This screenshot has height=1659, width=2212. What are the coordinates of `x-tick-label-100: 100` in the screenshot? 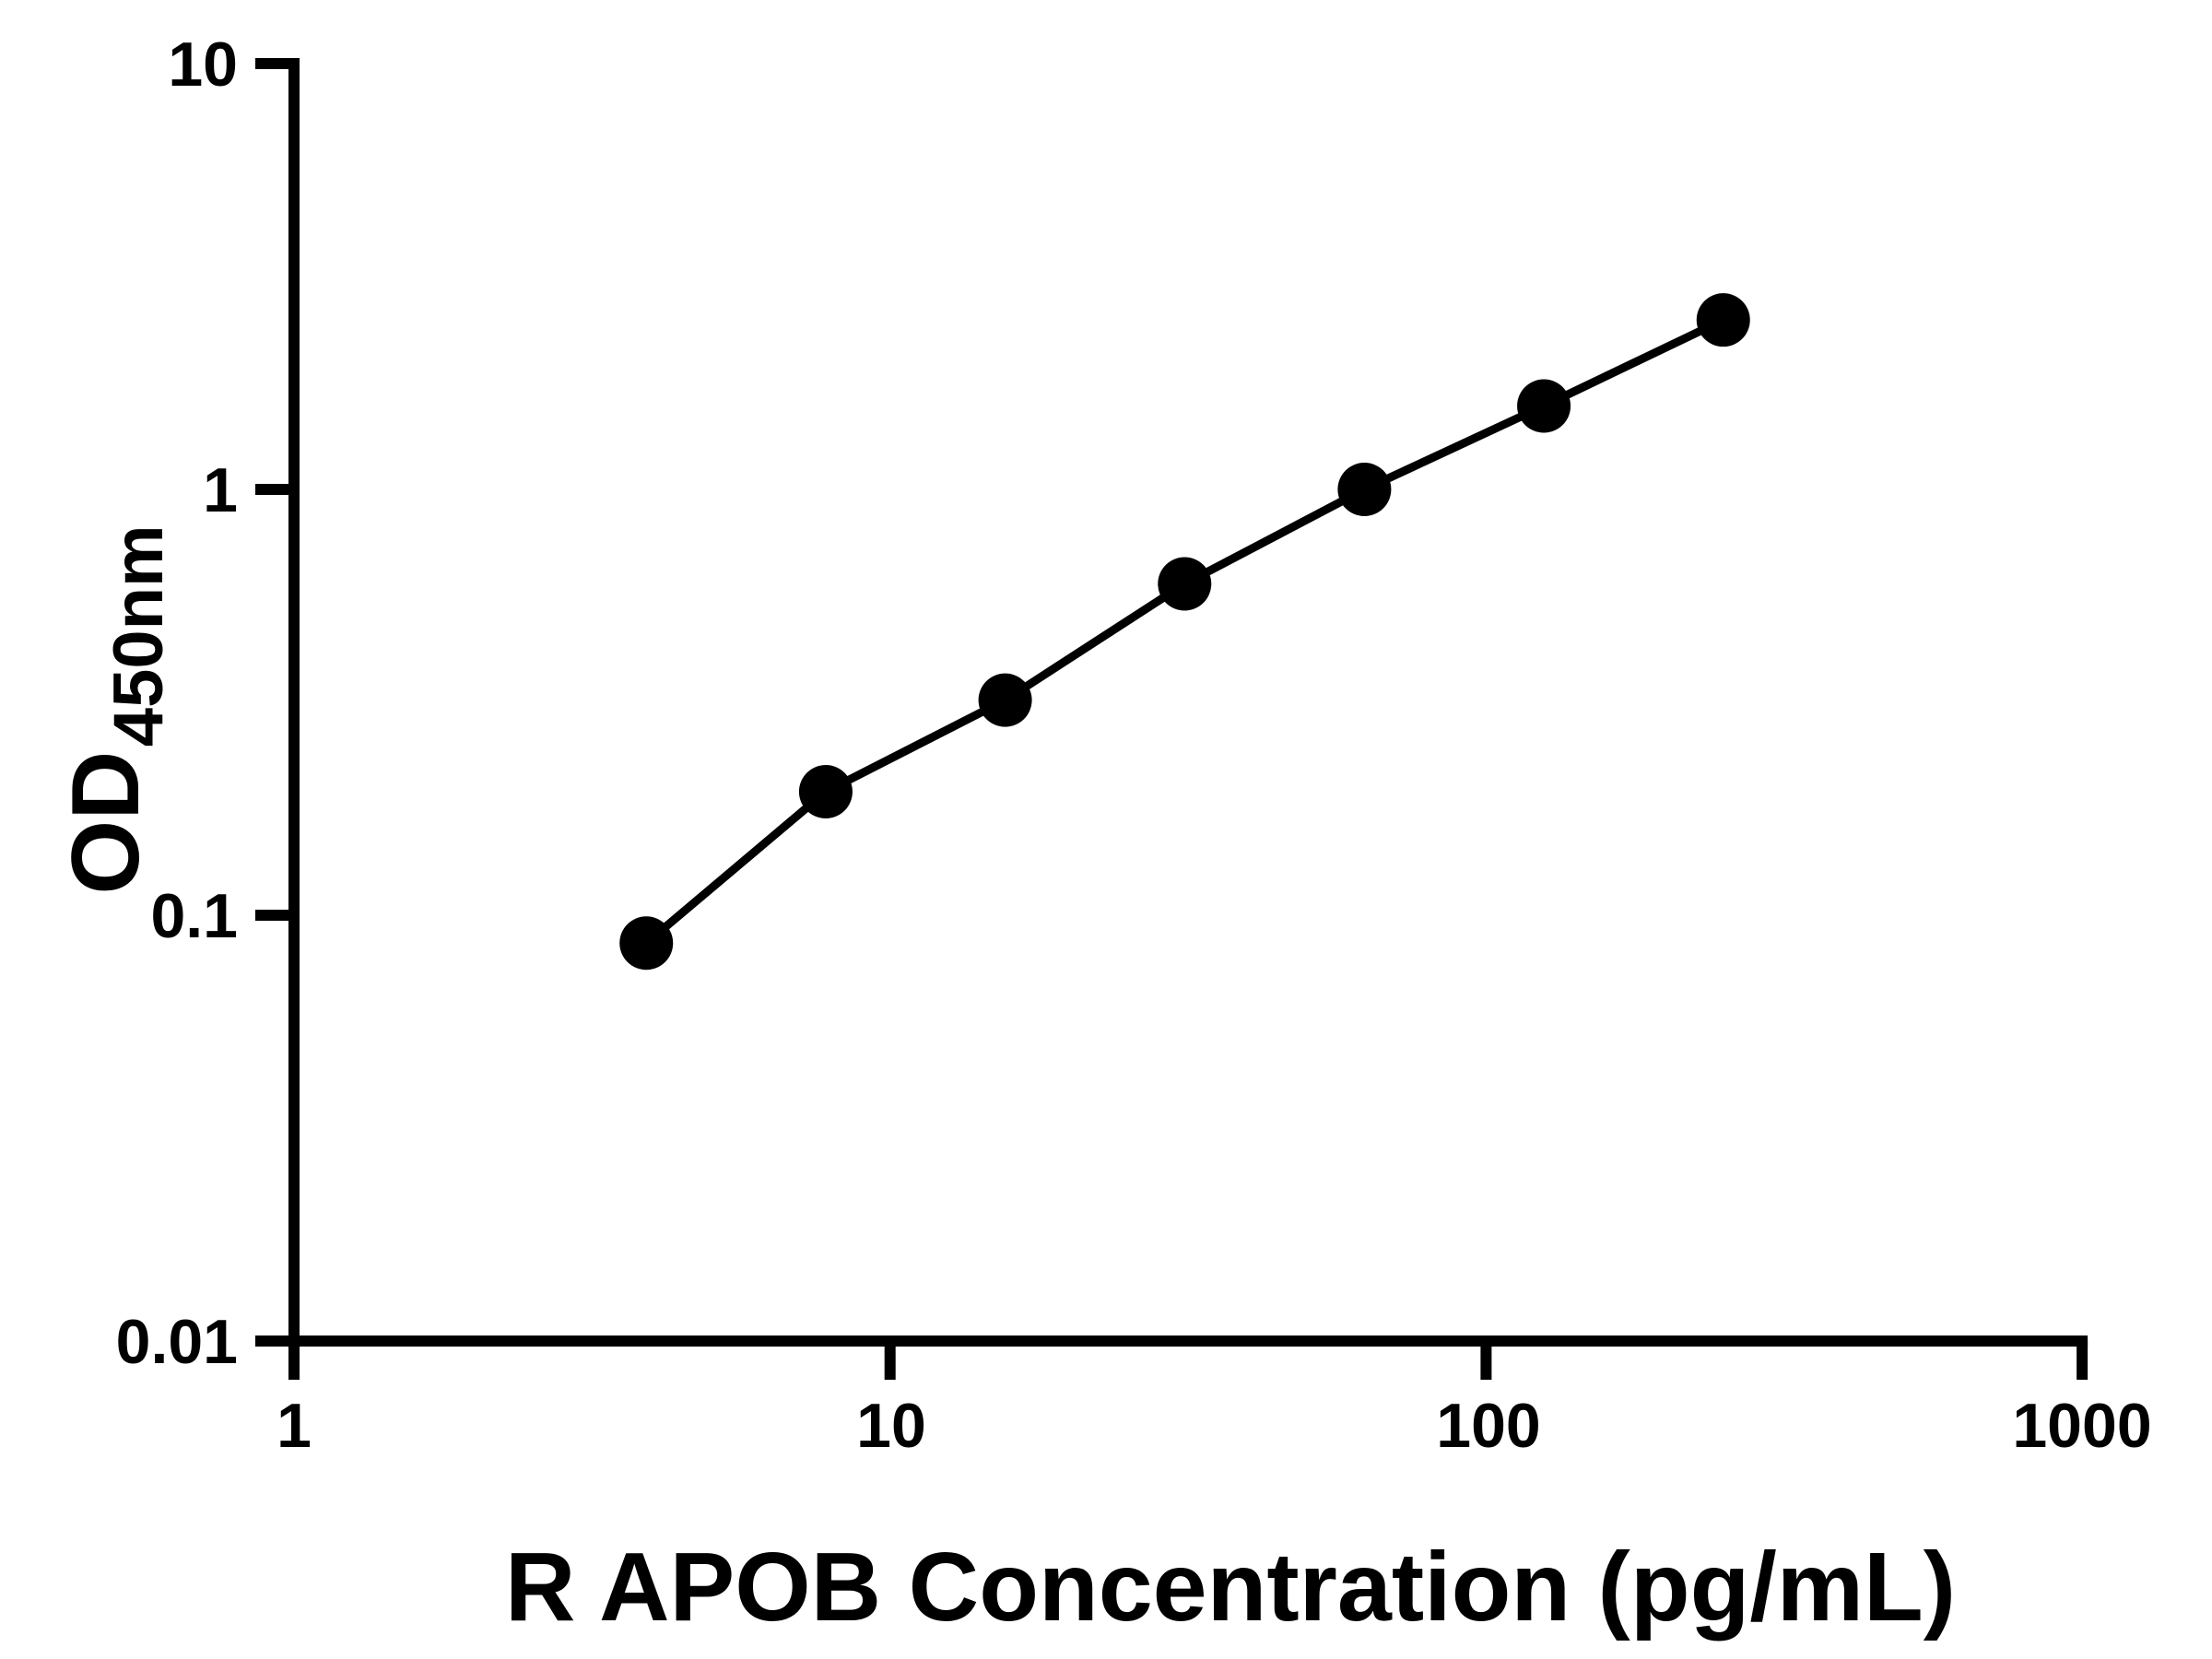 It's located at (1488, 1426).